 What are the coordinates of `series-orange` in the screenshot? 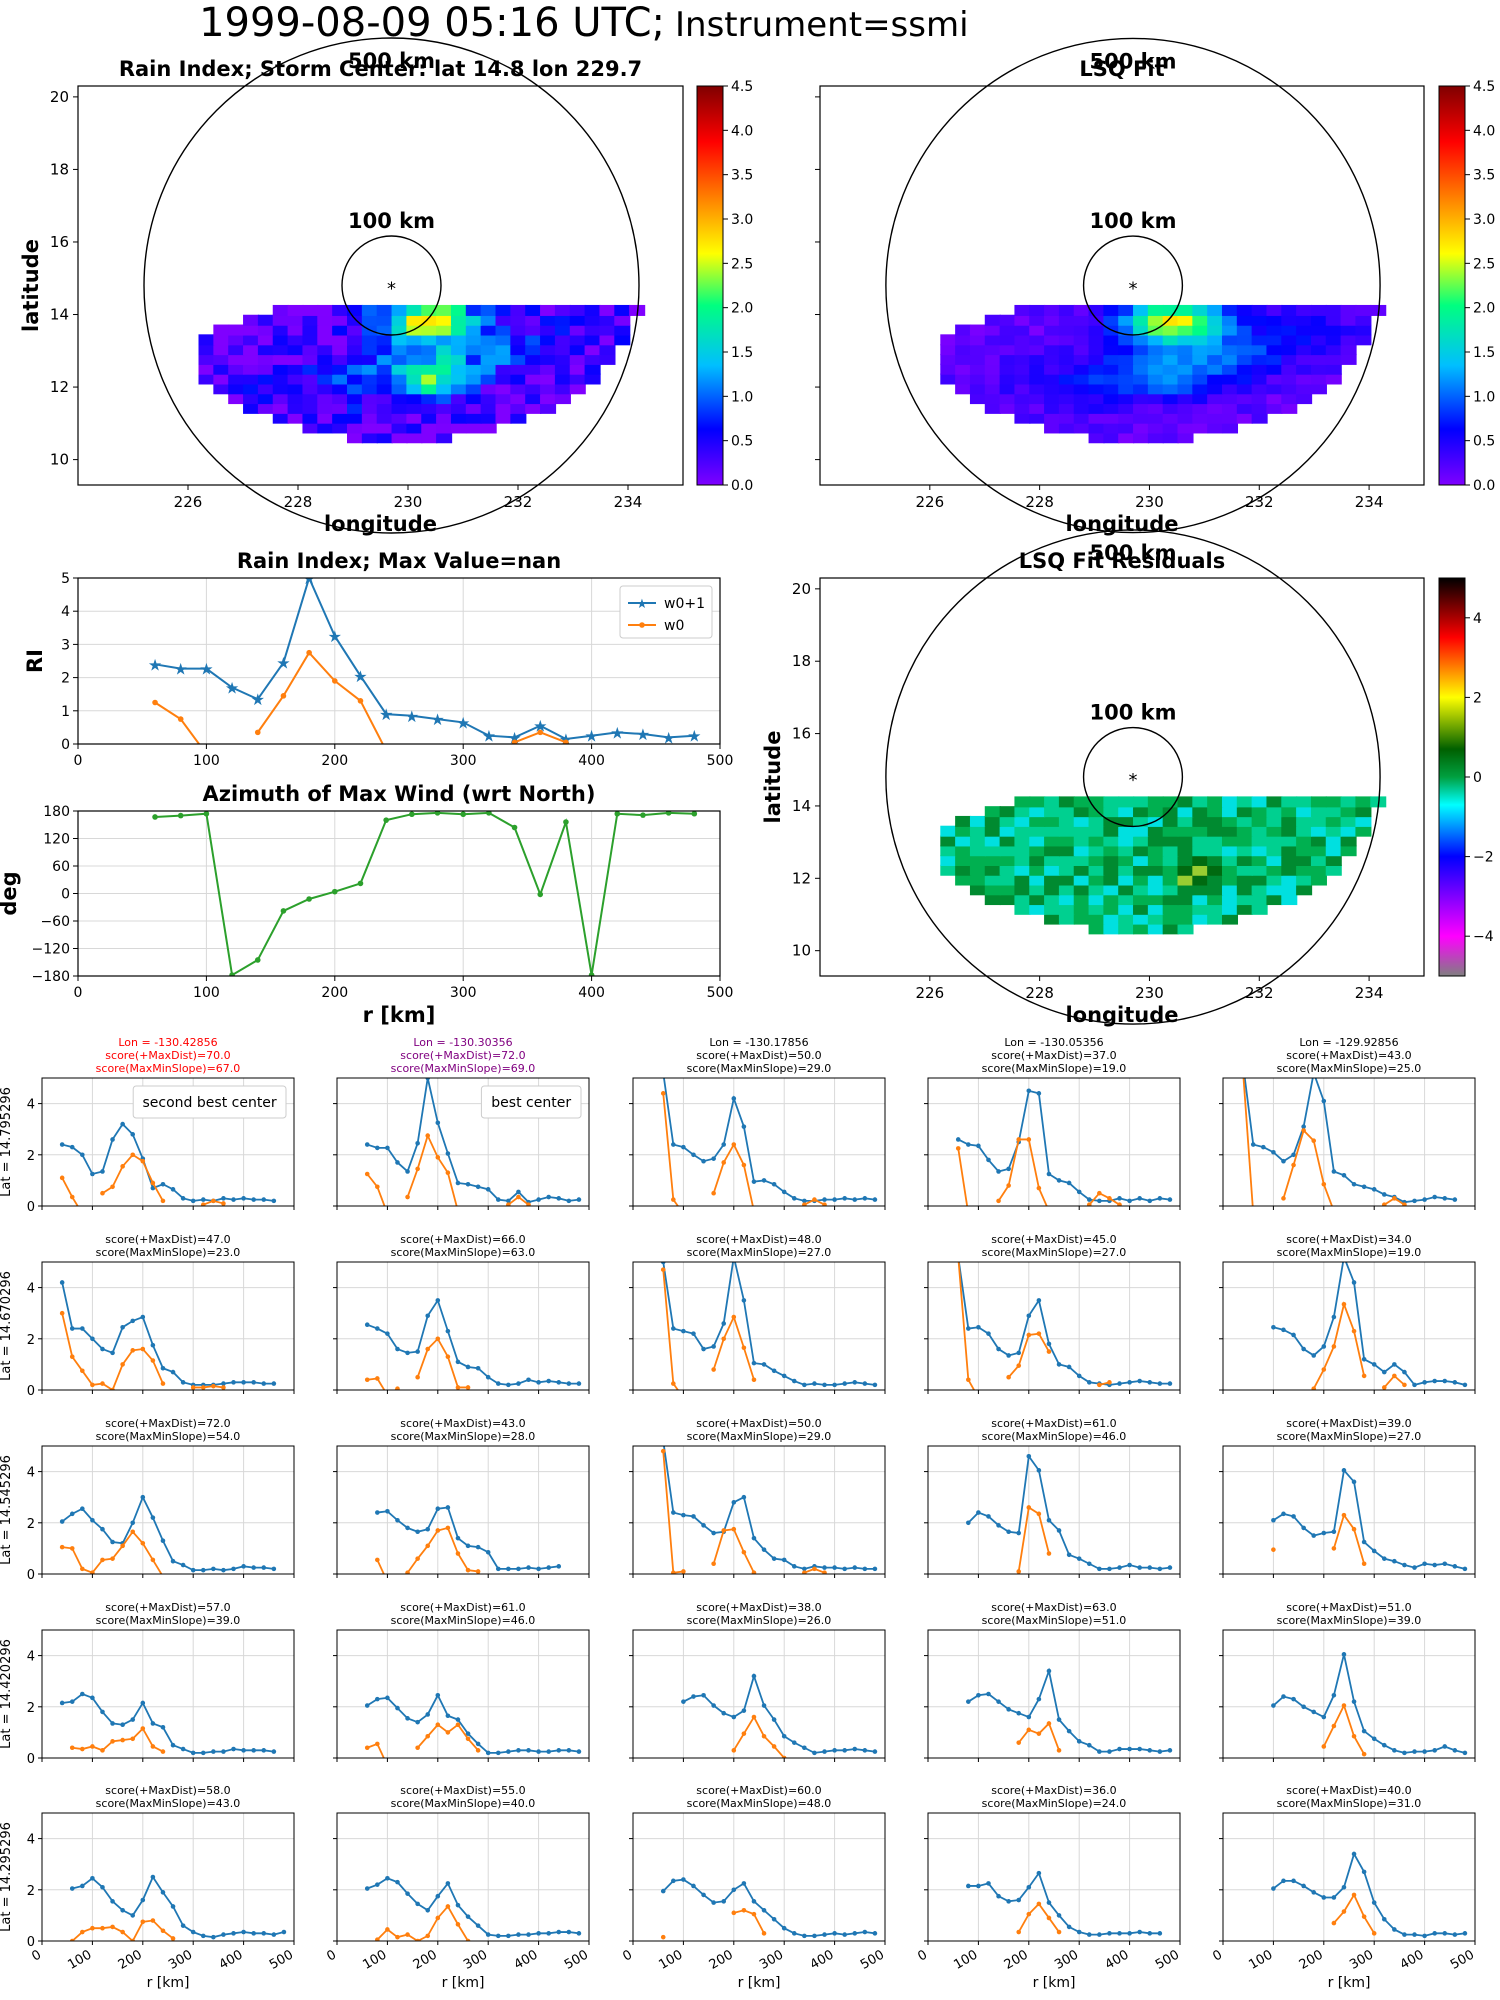 It's located at (428, 1549).